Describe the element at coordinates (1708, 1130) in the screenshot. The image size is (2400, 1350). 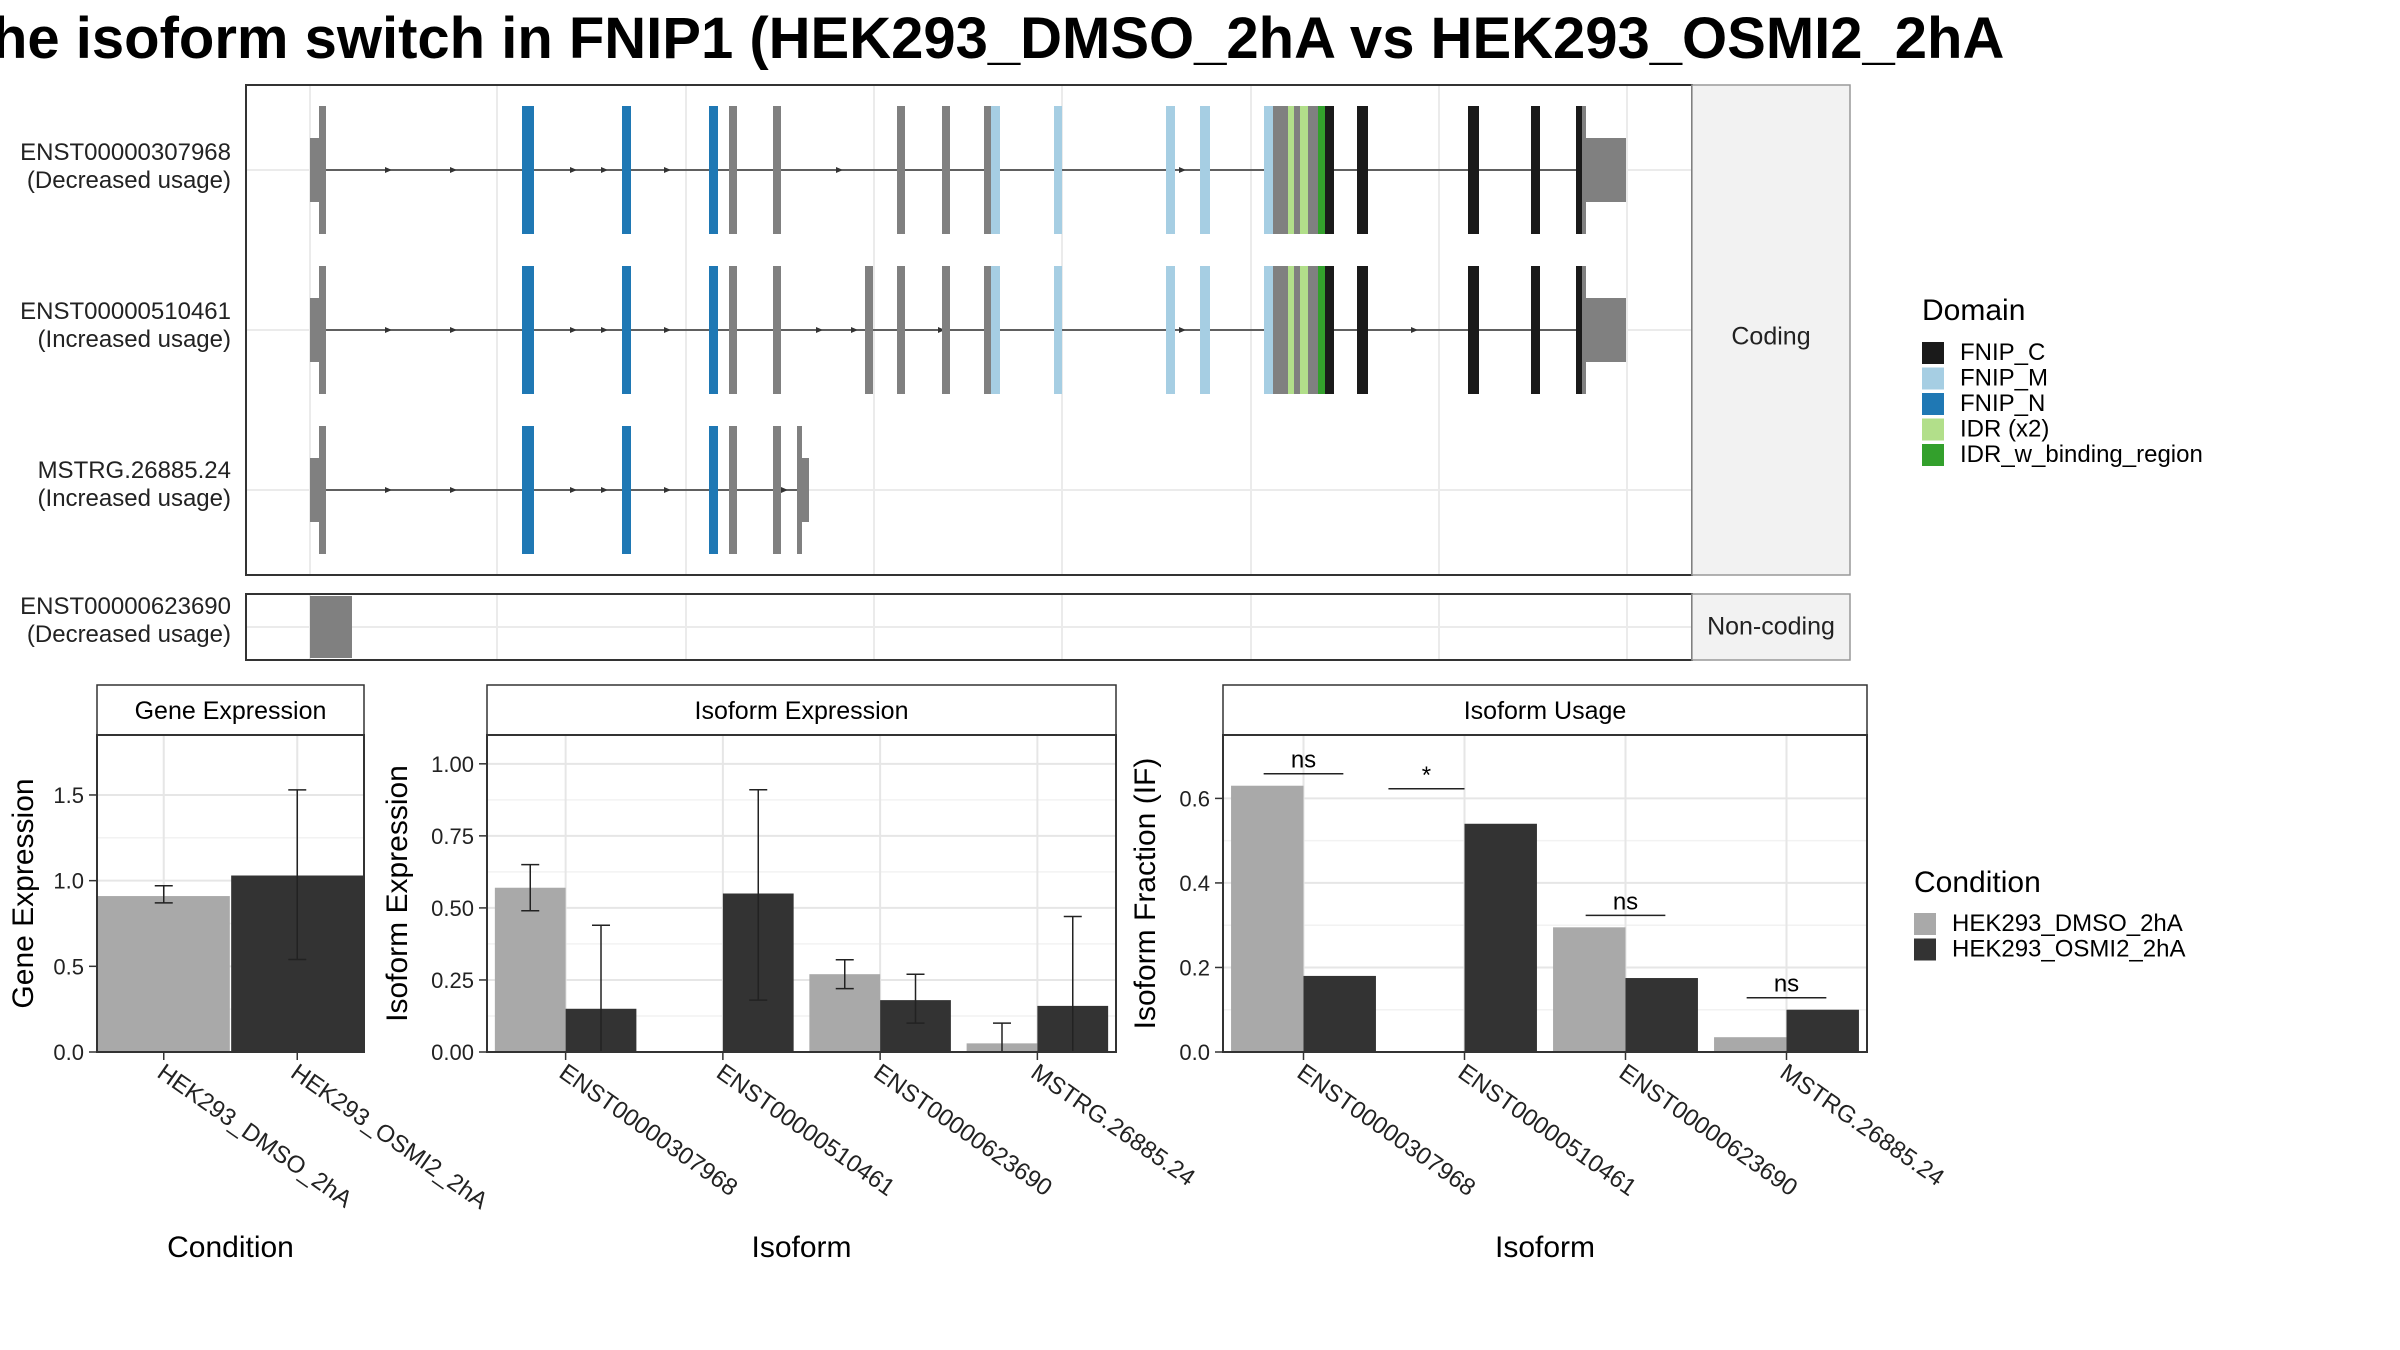
I see `x-tick-label: ENST00000623690` at that location.